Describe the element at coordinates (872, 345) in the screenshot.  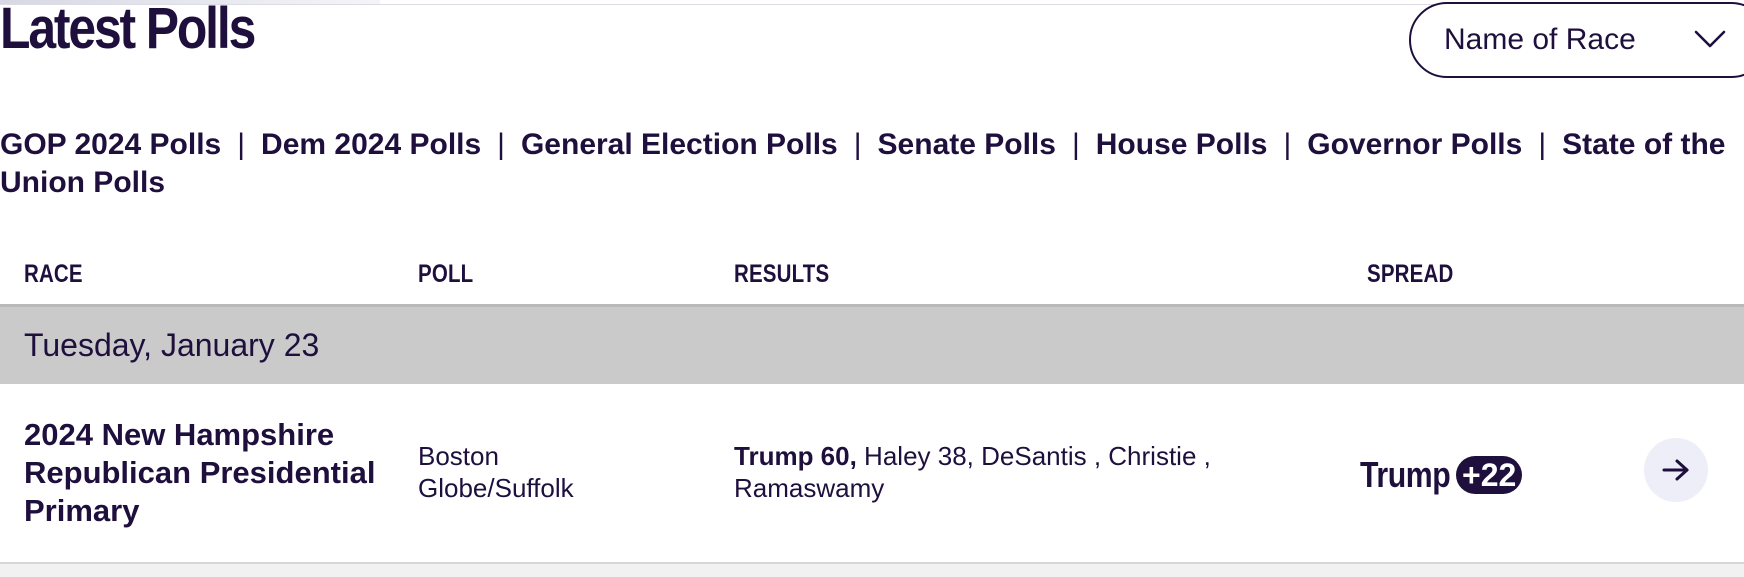
I see `date-group-header: Tuesday, January 23` at that location.